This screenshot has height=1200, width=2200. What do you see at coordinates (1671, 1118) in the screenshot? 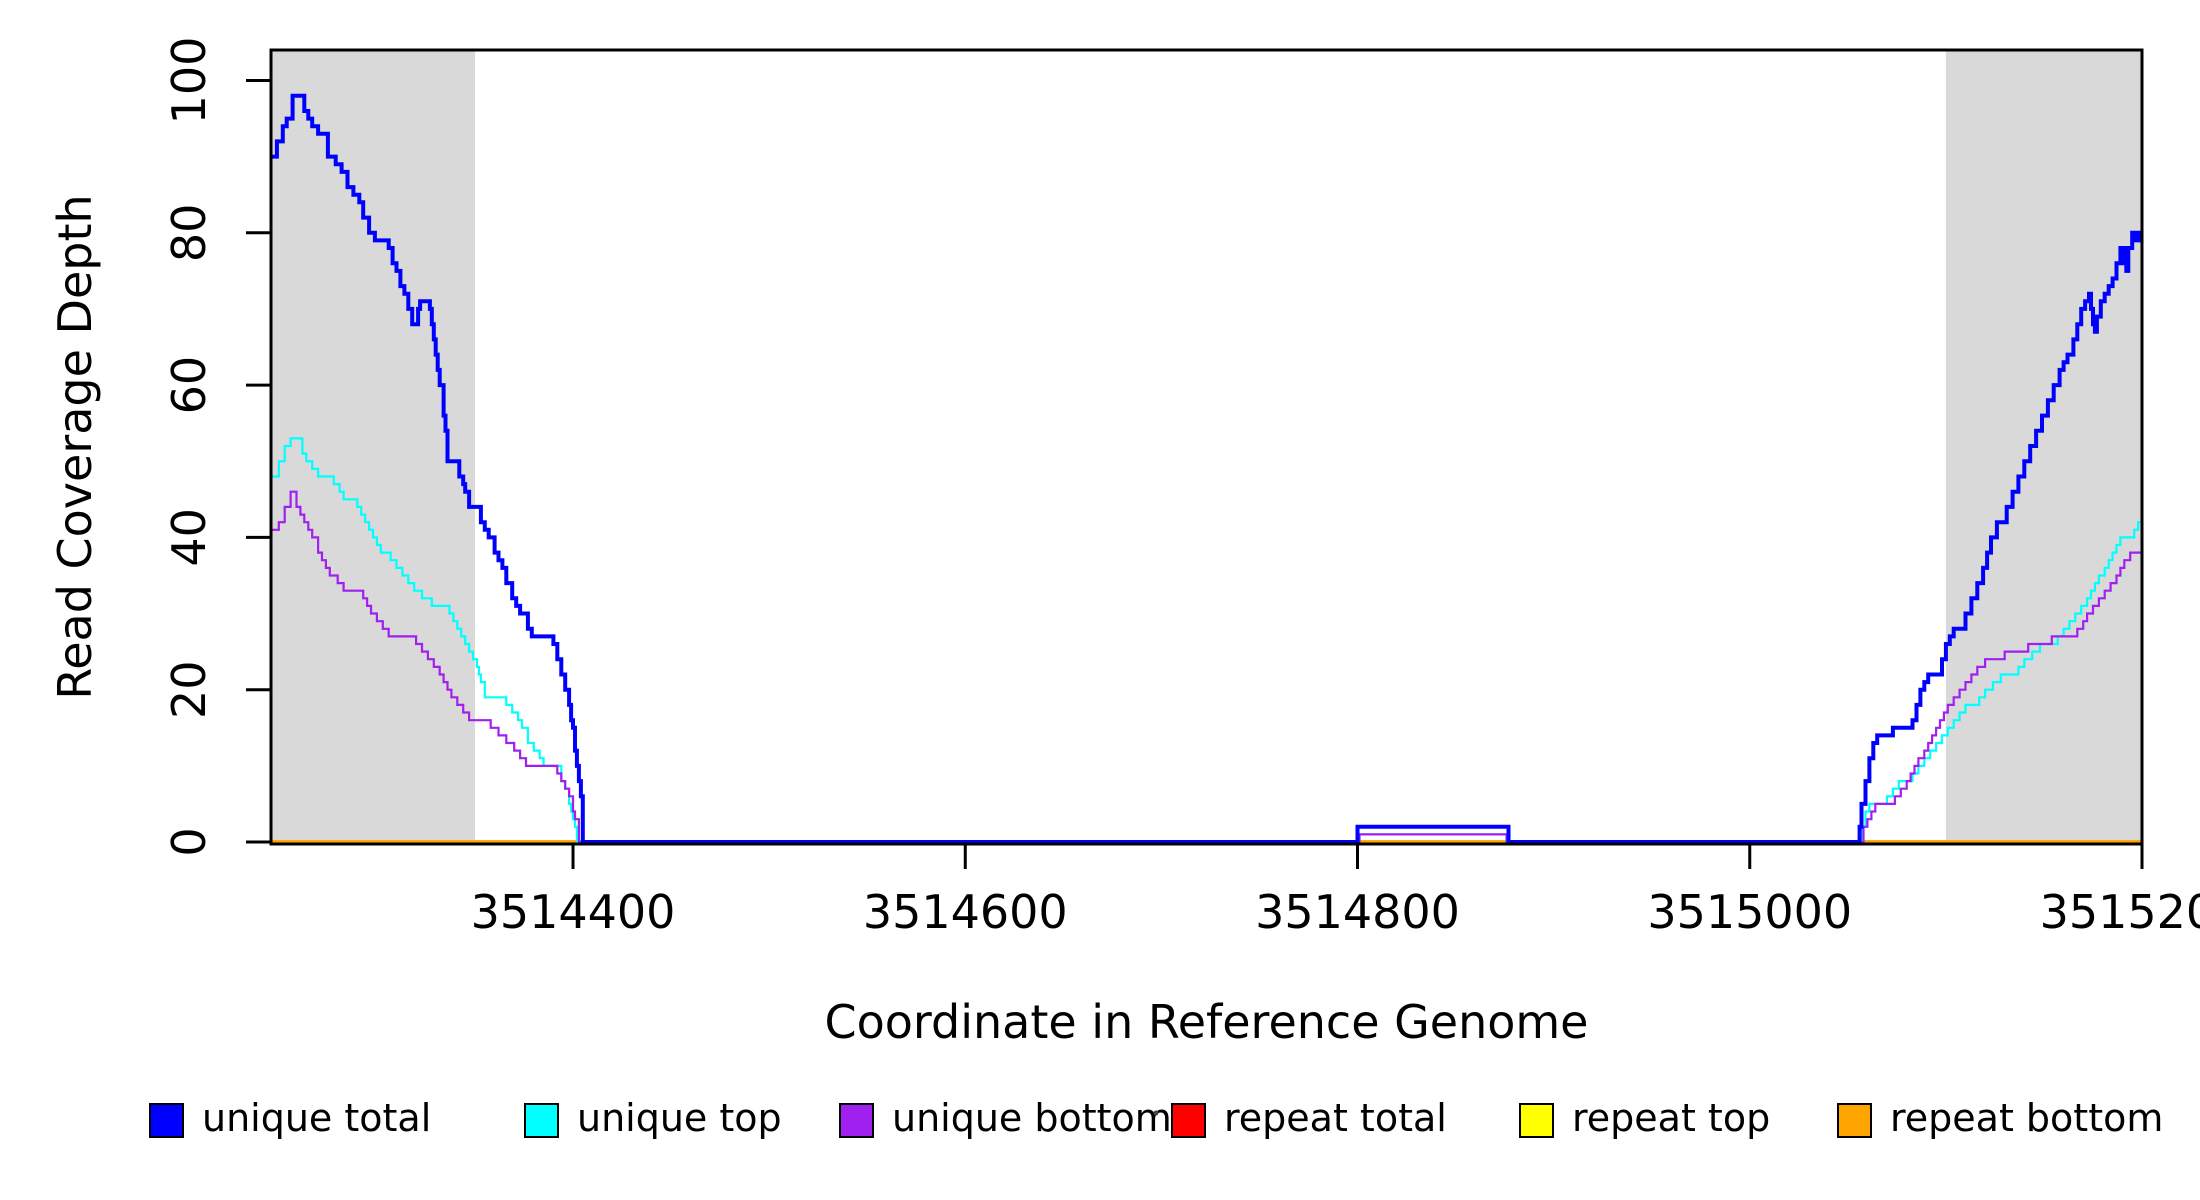
I see `legend-label-repeat-top: repeat top` at bounding box center [1671, 1118].